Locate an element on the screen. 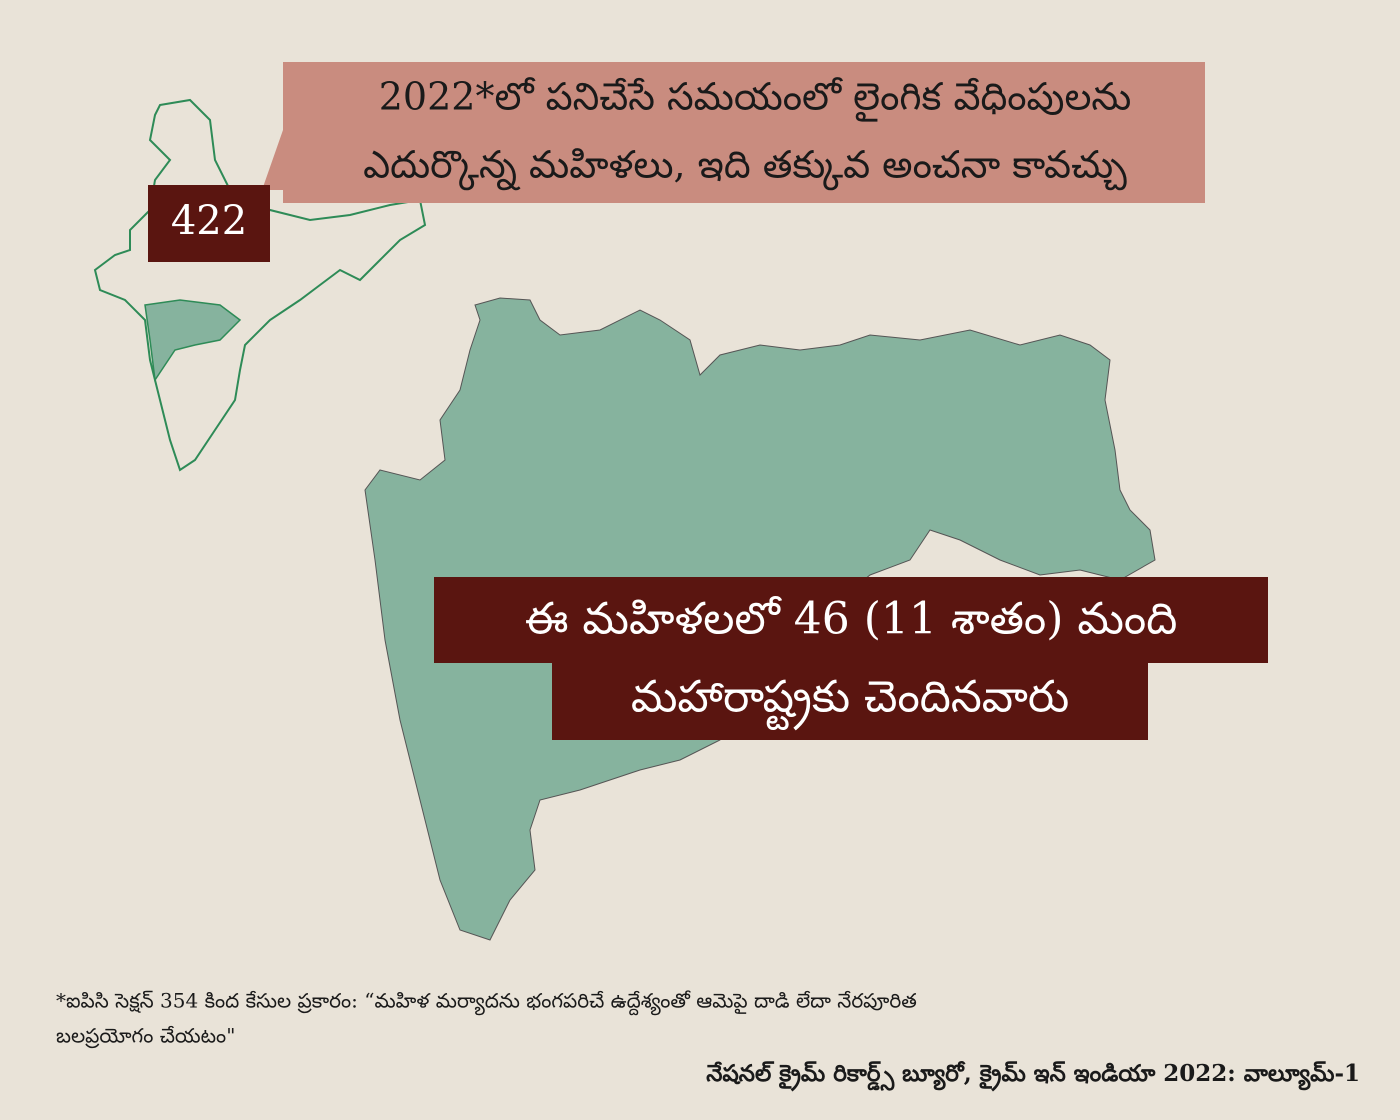 This screenshot has height=1120, width=1400. number-box is located at coordinates (209, 223).